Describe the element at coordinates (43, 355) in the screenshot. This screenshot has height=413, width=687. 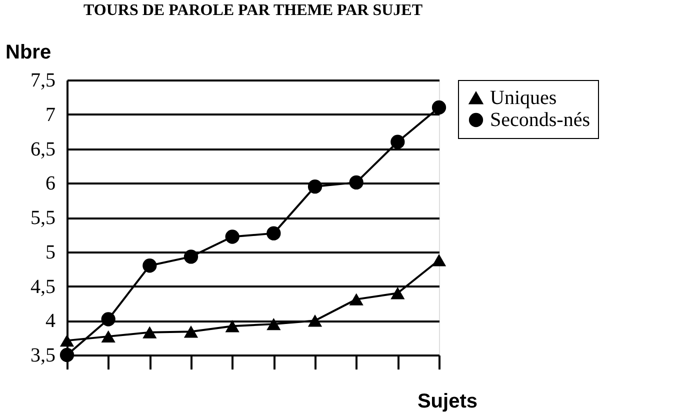
I see `y-tick-label: 3,5` at that location.